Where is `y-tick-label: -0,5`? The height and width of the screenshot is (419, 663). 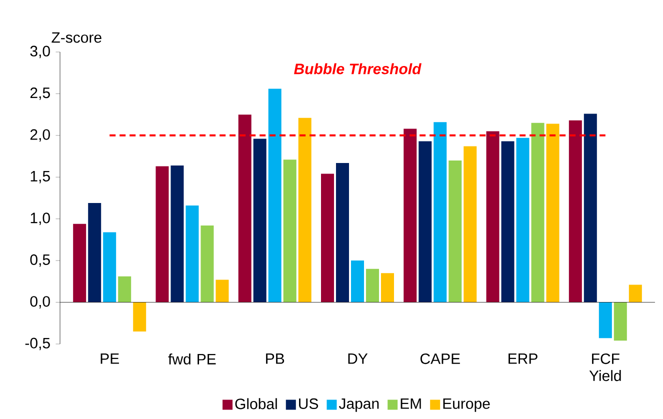 y-tick-label: -0,5 is located at coordinates (37, 344).